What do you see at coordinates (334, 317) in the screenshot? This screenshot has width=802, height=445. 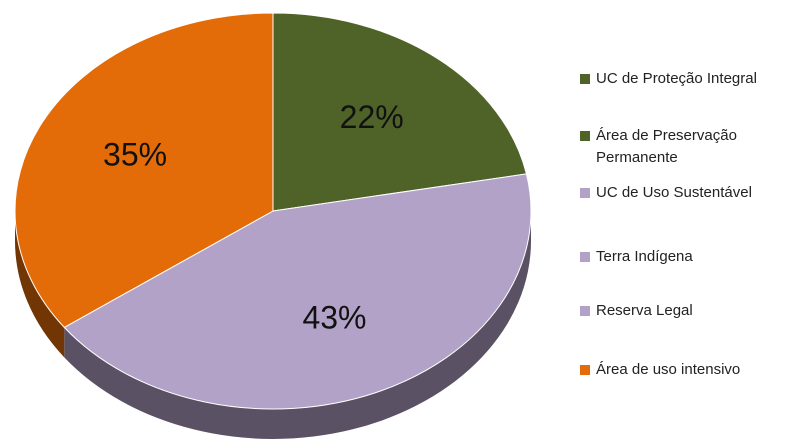 I see `data-label: 43%` at bounding box center [334, 317].